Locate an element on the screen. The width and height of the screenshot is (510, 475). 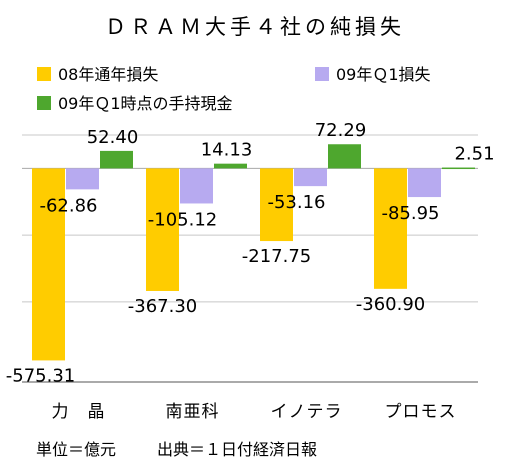
chart-title: ＤＲＡＭ大手４社の純損失 is located at coordinates (255, 27).